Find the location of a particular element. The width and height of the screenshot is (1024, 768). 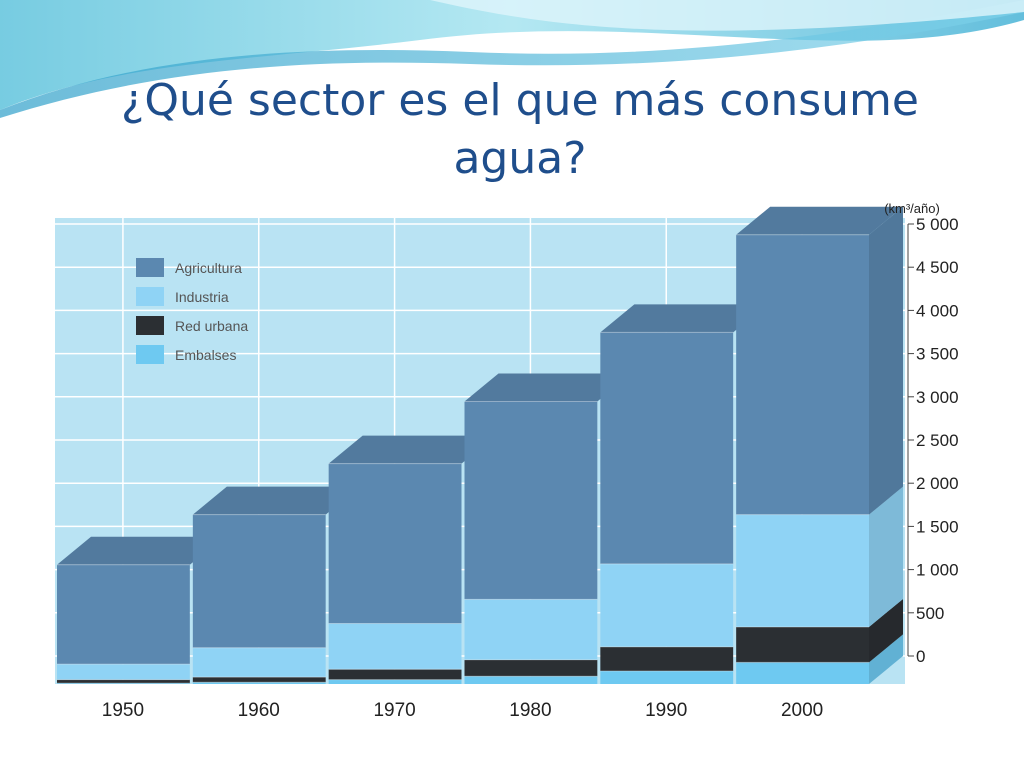

y-tick-label: 0 is located at coordinates (920, 656).